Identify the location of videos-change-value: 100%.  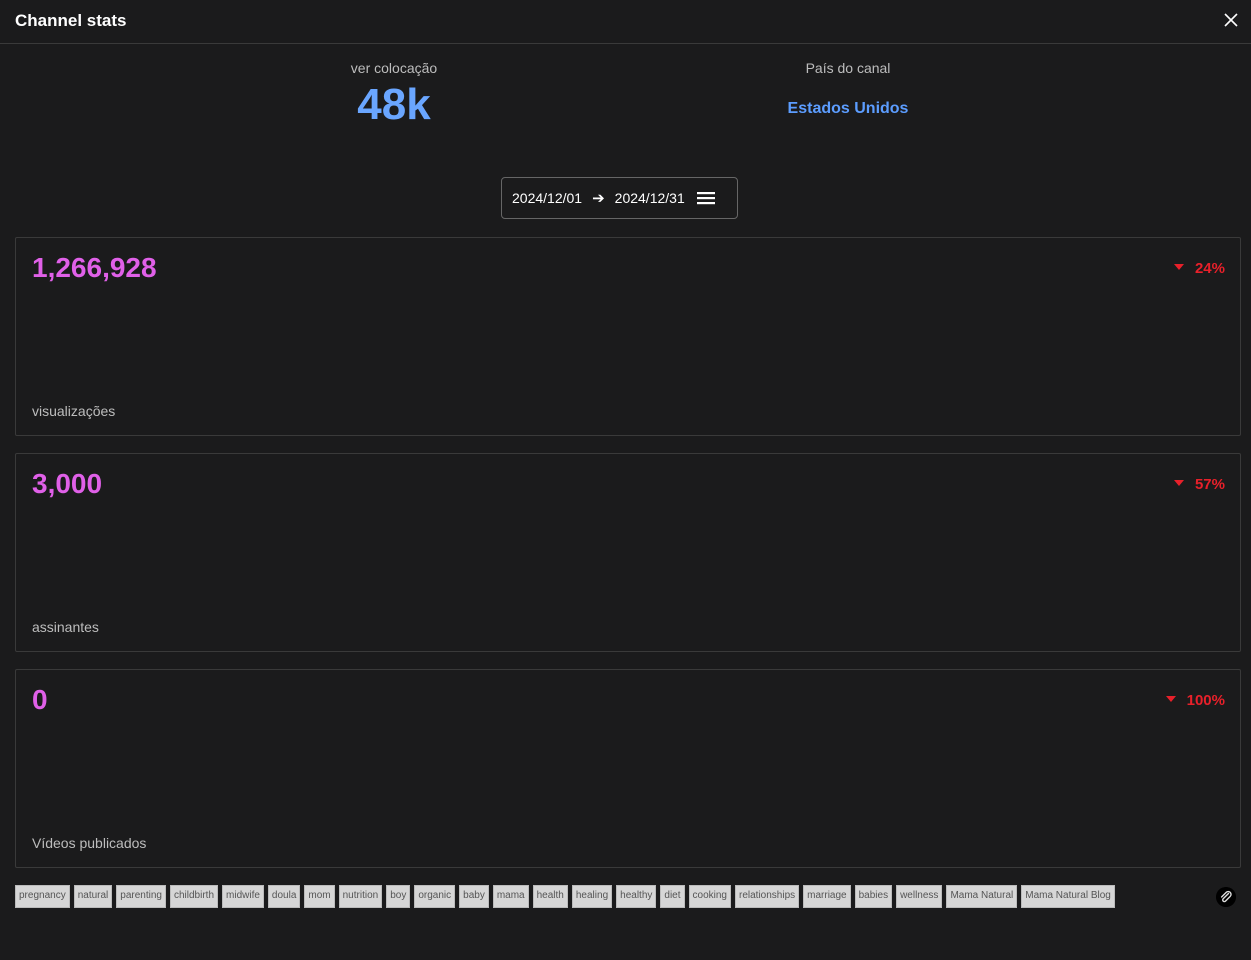
(1205, 700).